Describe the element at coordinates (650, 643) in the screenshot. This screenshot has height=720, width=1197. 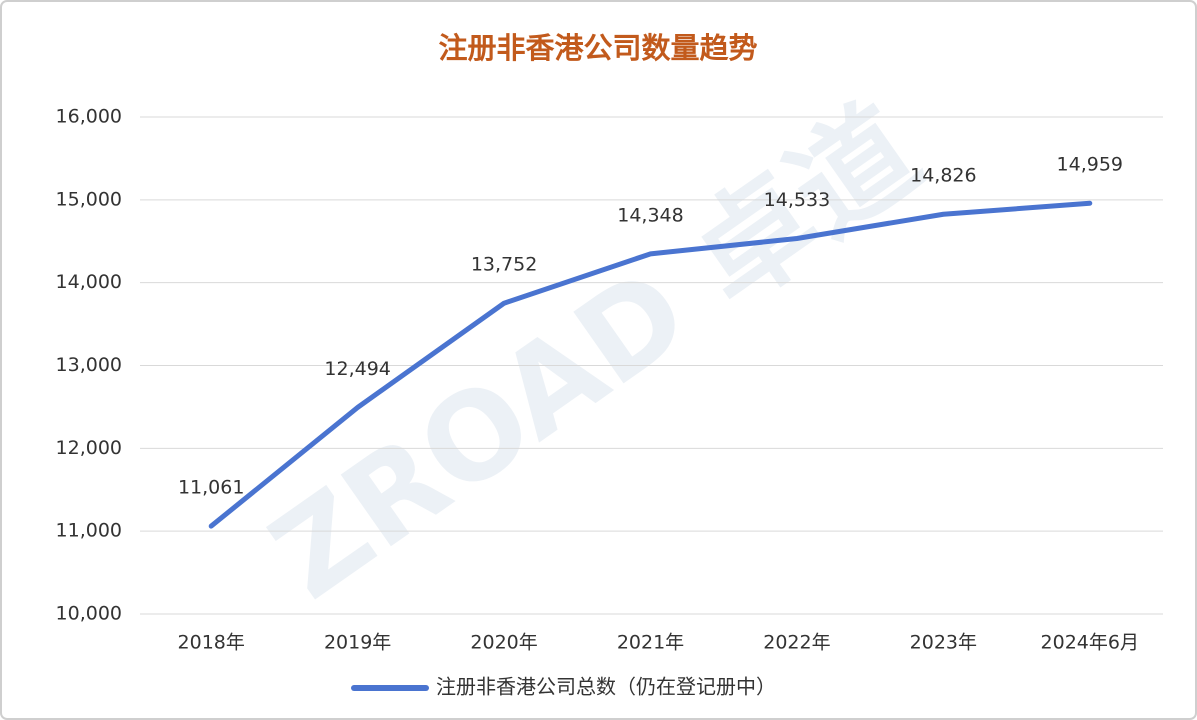
I see `x-tick-label: 2021年` at that location.